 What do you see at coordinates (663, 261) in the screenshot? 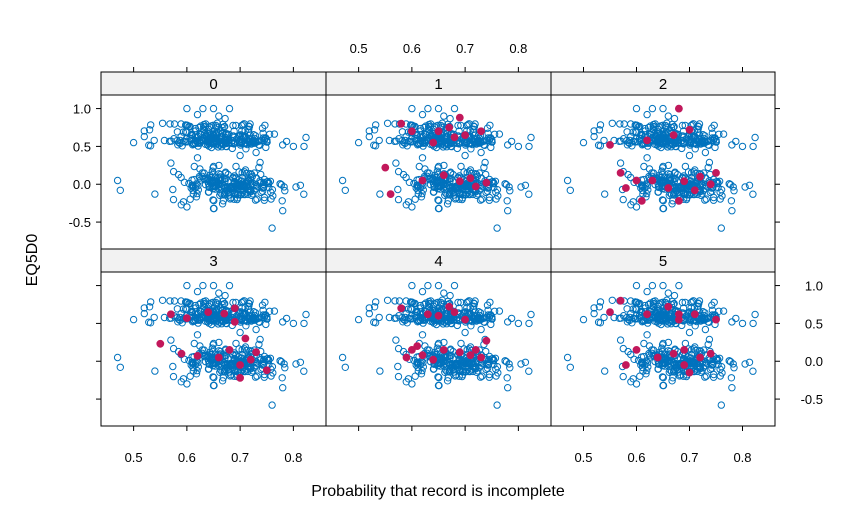
I see `panel-strip-label-5: 5` at bounding box center [663, 261].